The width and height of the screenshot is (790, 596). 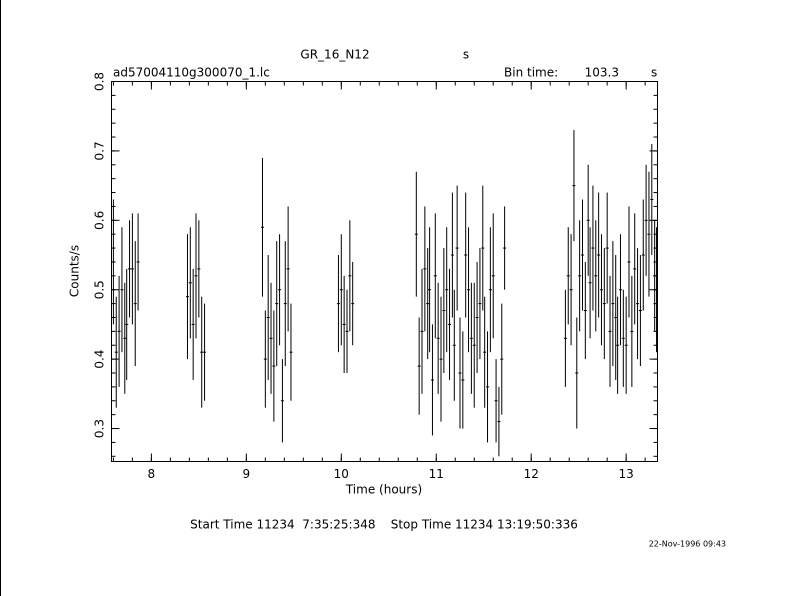 What do you see at coordinates (654, 73) in the screenshot?
I see `bin-time-unit: s` at bounding box center [654, 73].